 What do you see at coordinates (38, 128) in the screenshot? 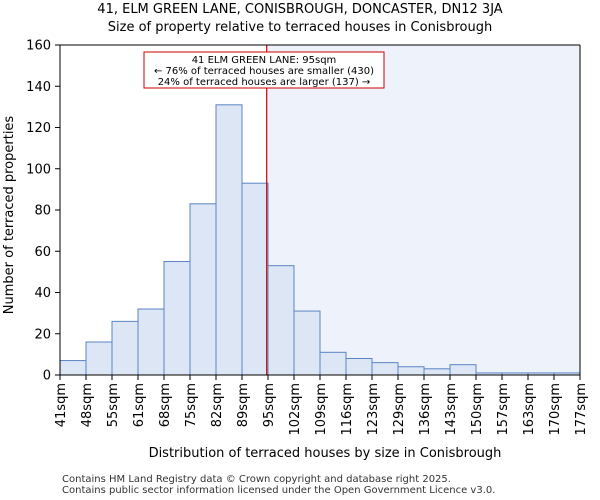
I see `y-tick-label: 120` at bounding box center [38, 128].